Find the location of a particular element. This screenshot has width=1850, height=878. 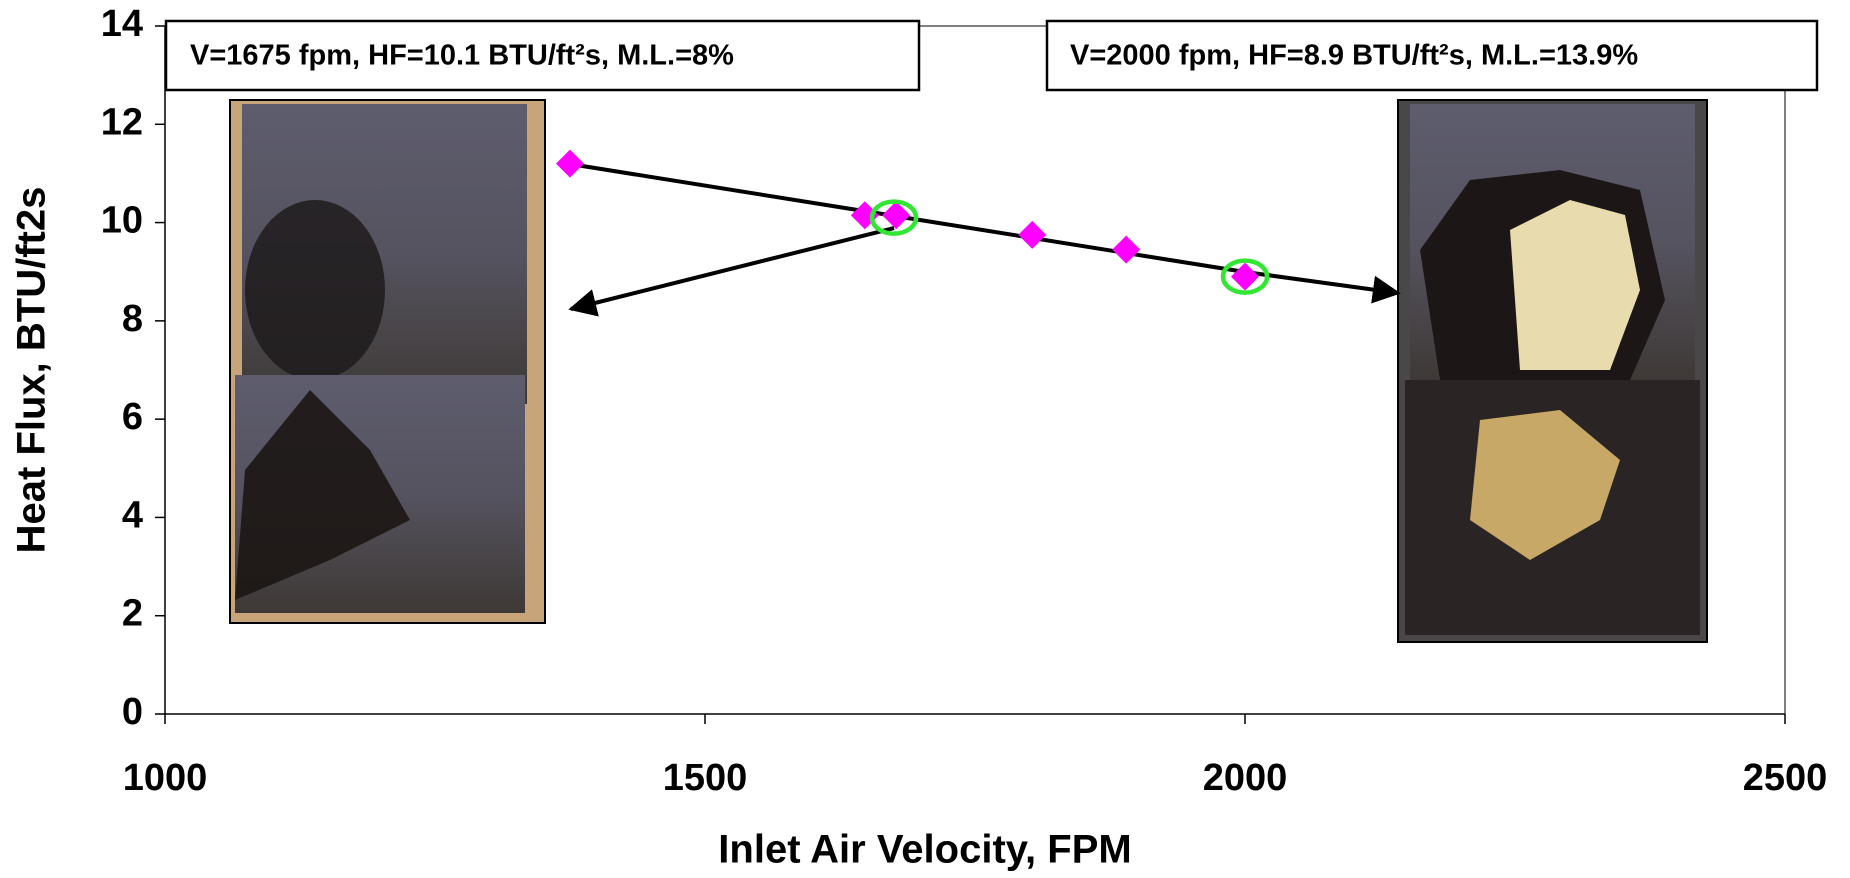

annotation: V=1675 fpm, HF=10.1 BTU/ft²s, M.L.=8% is located at coordinates (462, 56).